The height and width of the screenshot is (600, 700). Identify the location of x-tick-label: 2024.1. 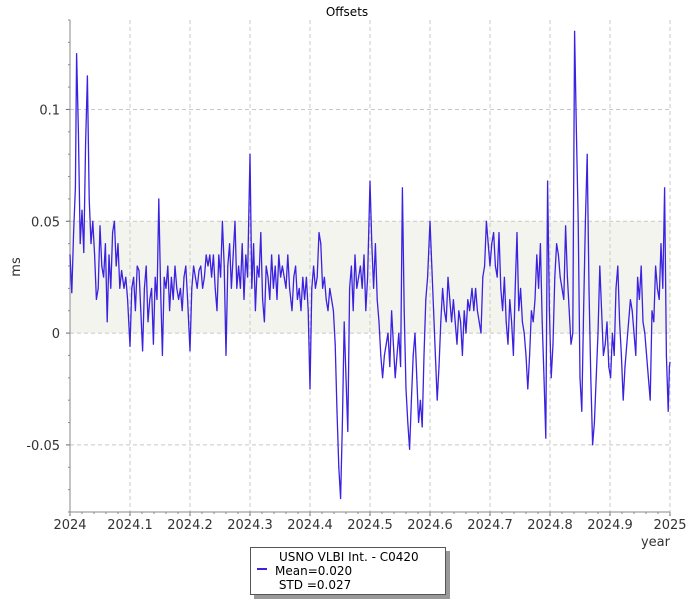
(130, 525).